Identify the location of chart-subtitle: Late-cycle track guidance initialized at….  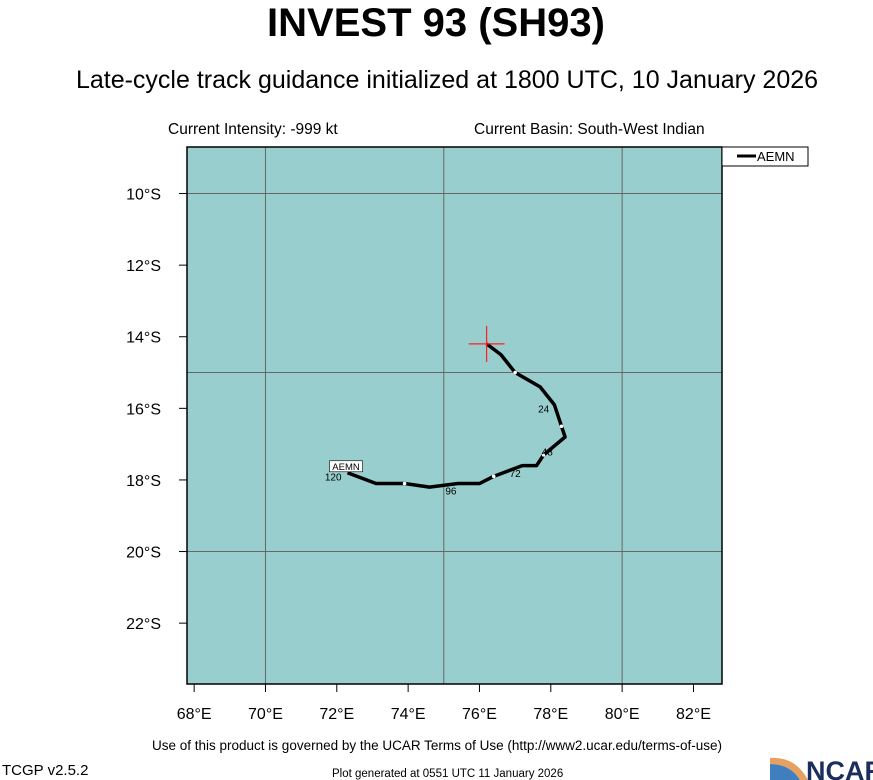
(447, 80).